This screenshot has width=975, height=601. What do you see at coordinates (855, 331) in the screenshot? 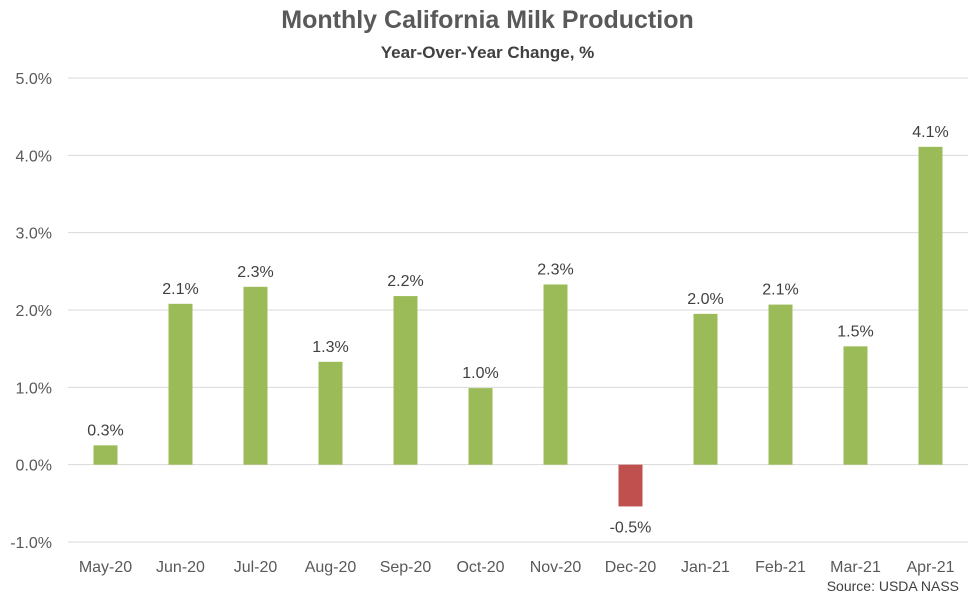
I see `data-label: 1.5%` at bounding box center [855, 331].